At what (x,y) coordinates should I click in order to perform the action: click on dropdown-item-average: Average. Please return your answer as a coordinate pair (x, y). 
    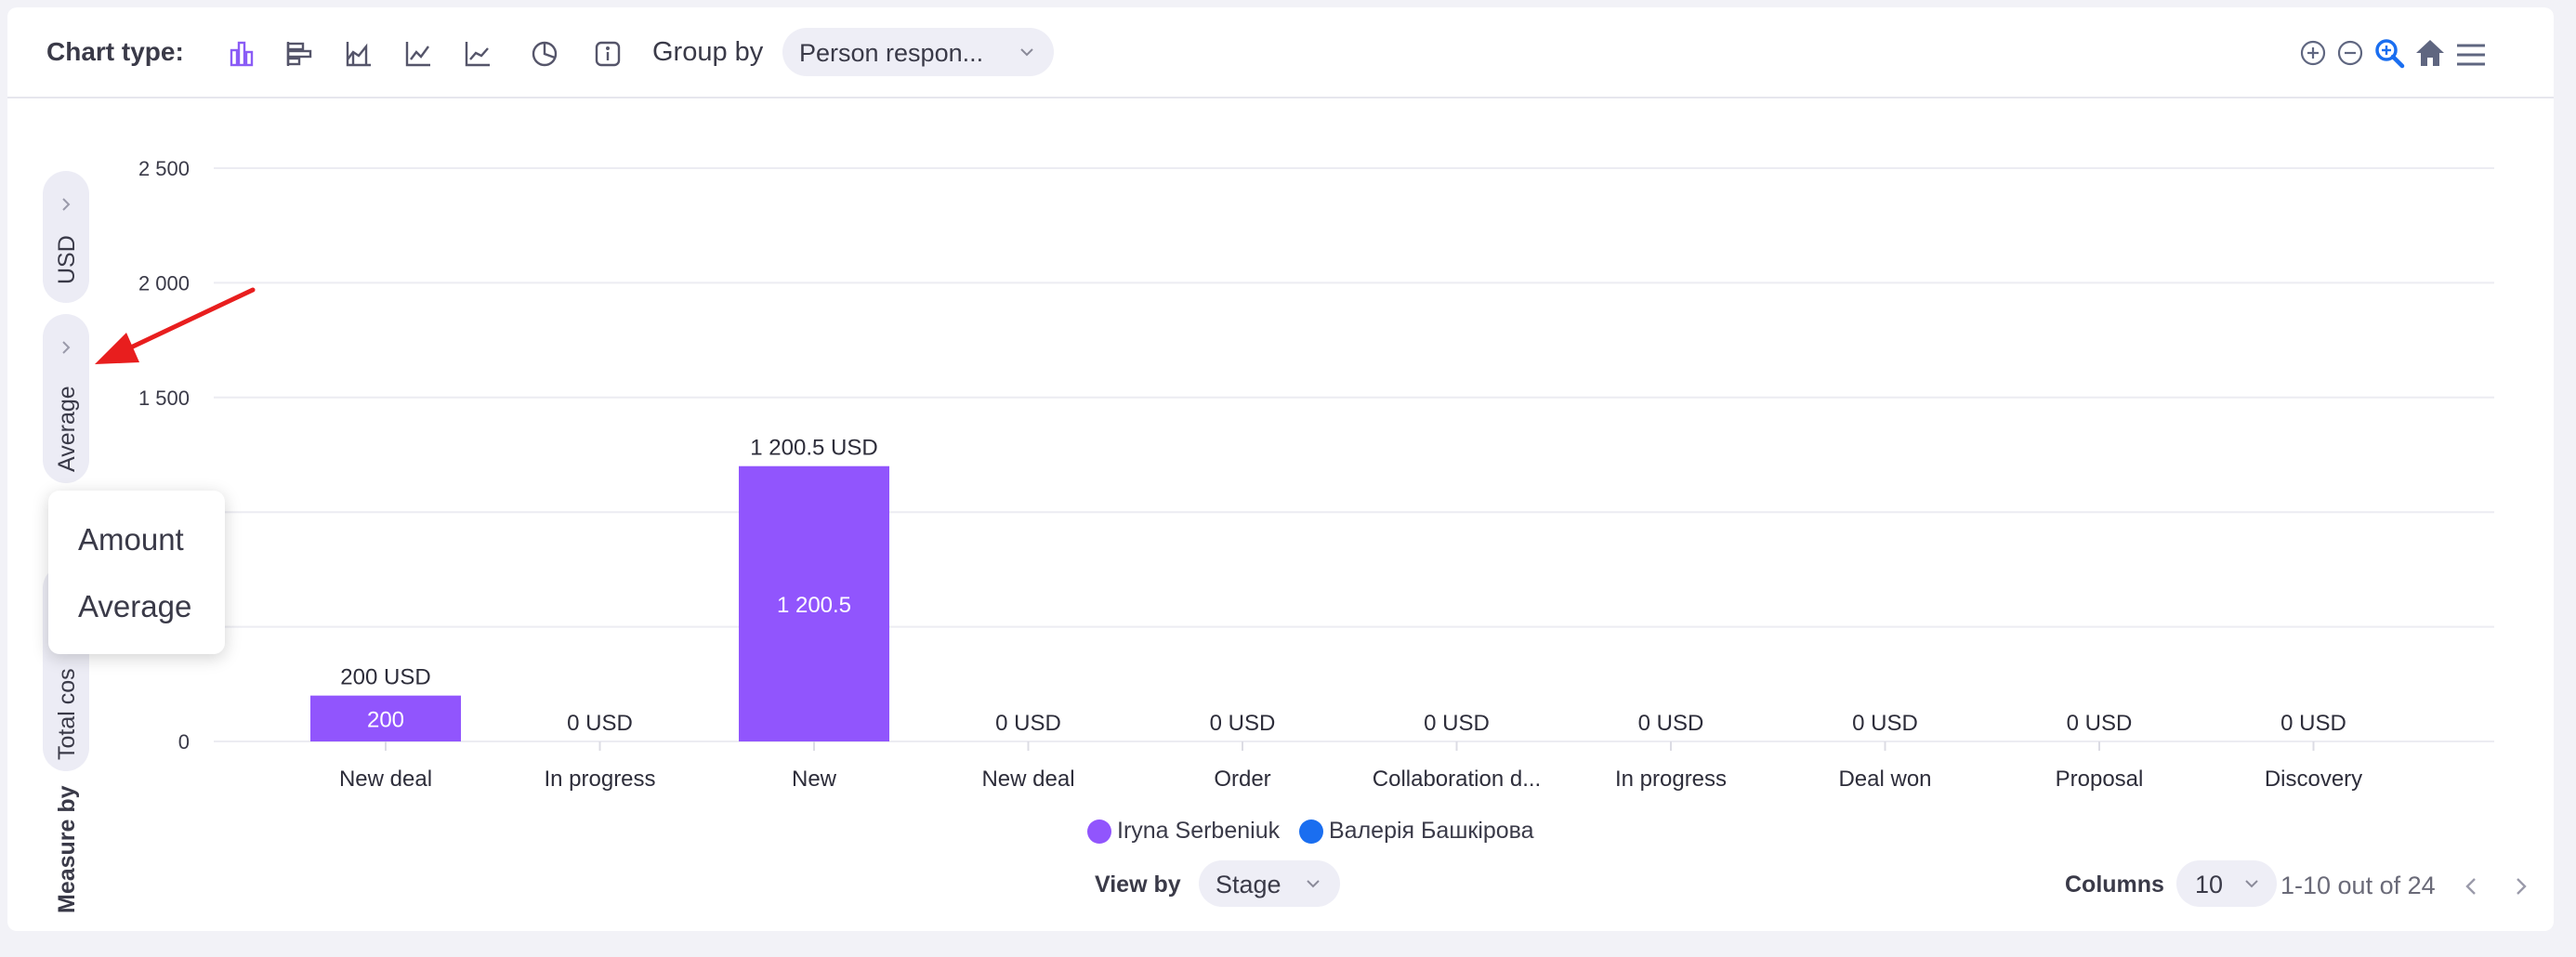
    Looking at the image, I should click on (135, 606).